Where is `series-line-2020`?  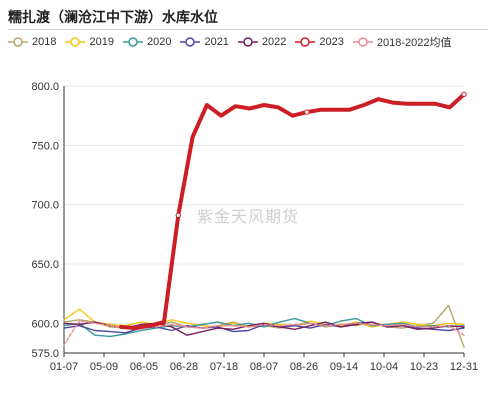 series-line-2020 is located at coordinates (264, 327).